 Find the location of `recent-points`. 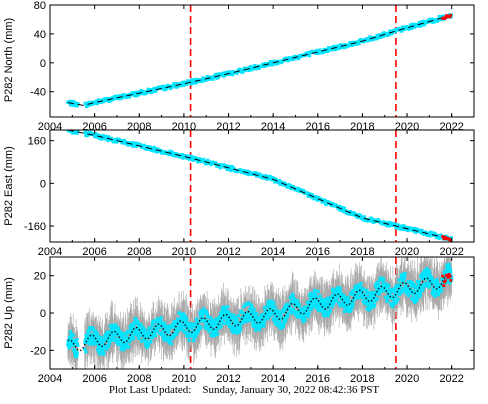

recent-points is located at coordinates (447, 17).